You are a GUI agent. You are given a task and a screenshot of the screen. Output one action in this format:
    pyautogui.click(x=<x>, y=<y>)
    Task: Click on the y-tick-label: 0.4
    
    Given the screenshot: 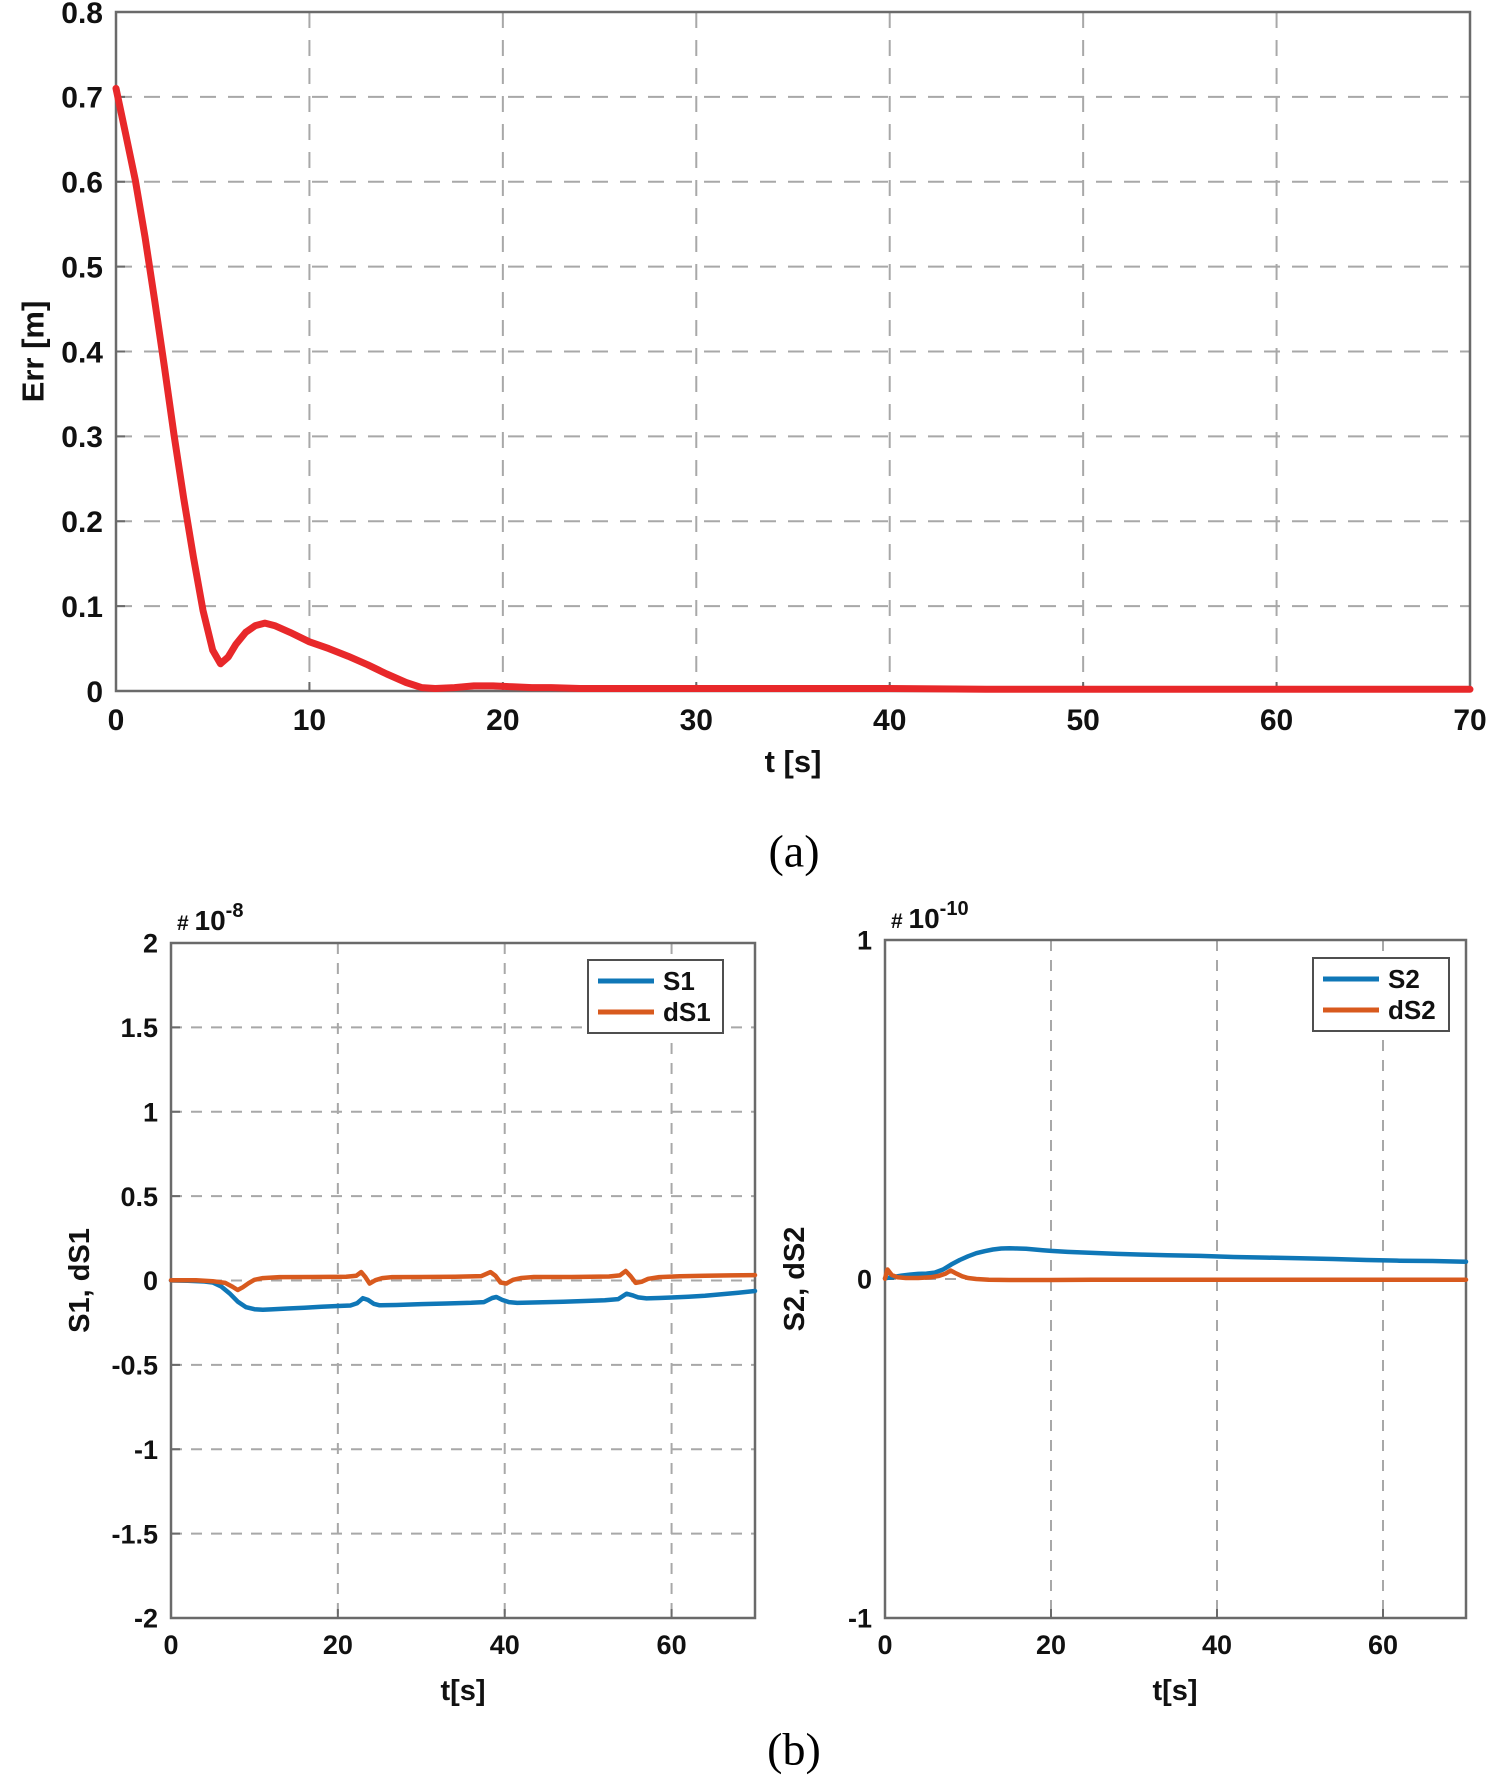 What is the action you would take?
    pyautogui.click(x=82, y=352)
    